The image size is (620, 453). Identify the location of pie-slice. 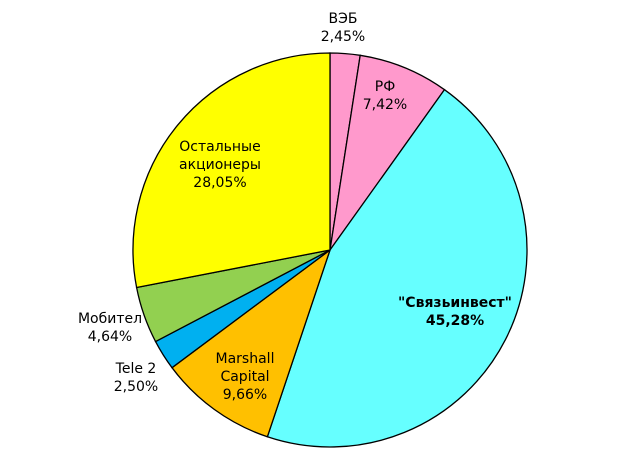
(251, 343).